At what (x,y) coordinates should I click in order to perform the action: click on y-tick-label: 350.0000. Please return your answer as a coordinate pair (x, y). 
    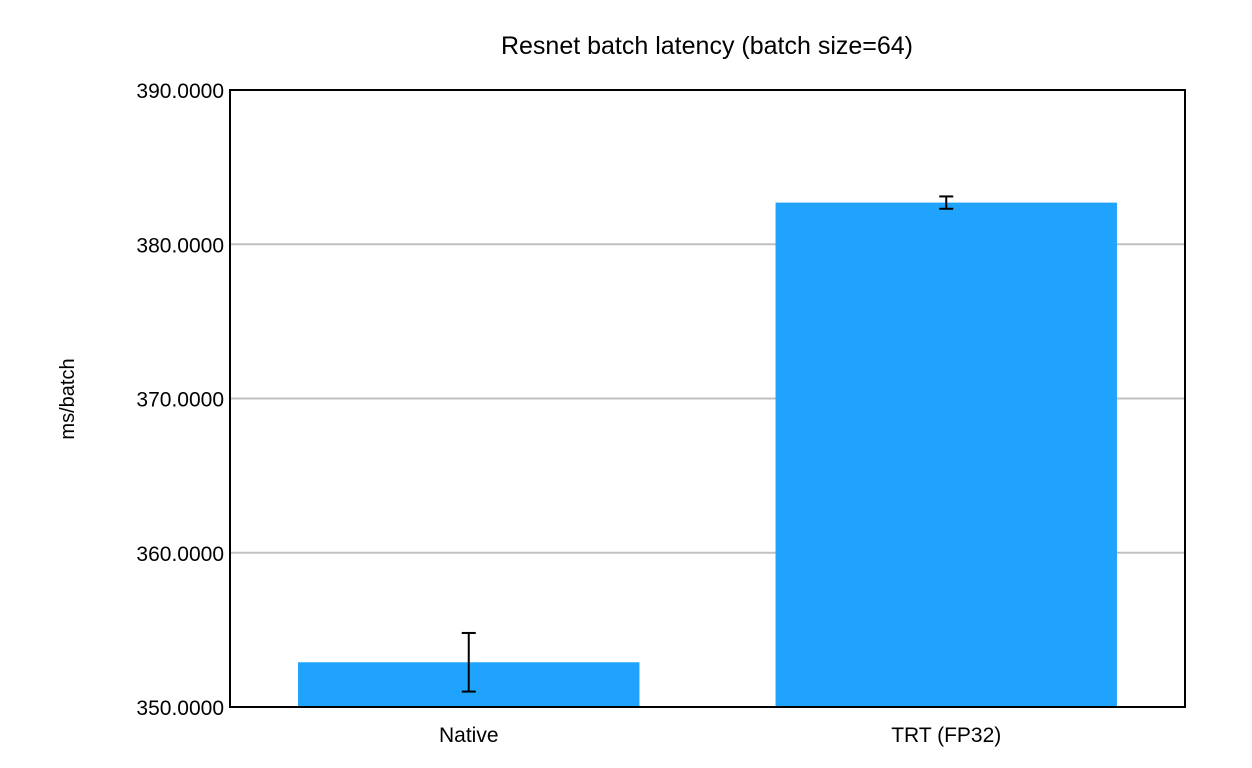
    Looking at the image, I should click on (180, 708).